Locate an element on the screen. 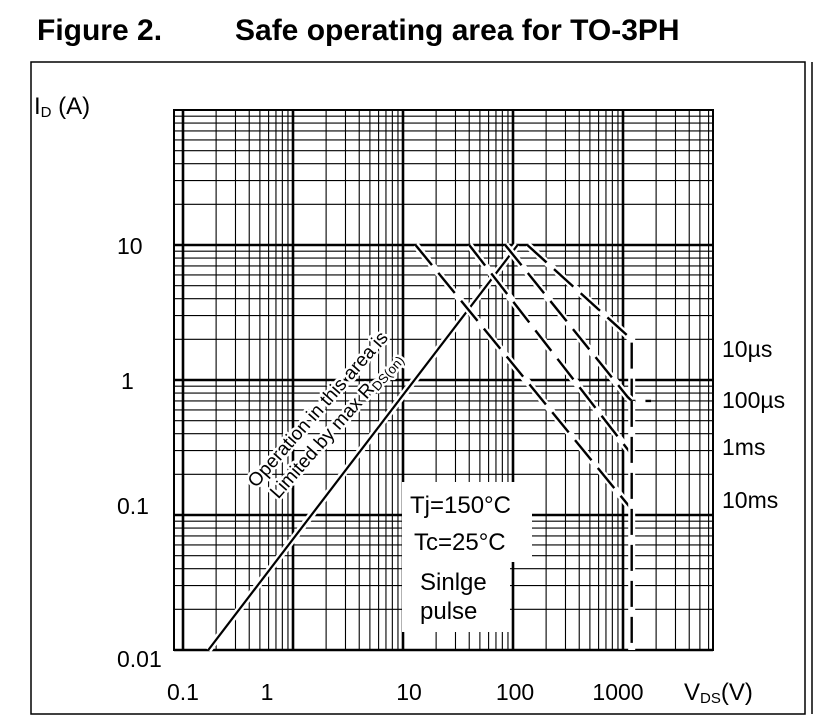 The width and height of the screenshot is (815, 725). x-axis-label-main: V is located at coordinates (692, 692).